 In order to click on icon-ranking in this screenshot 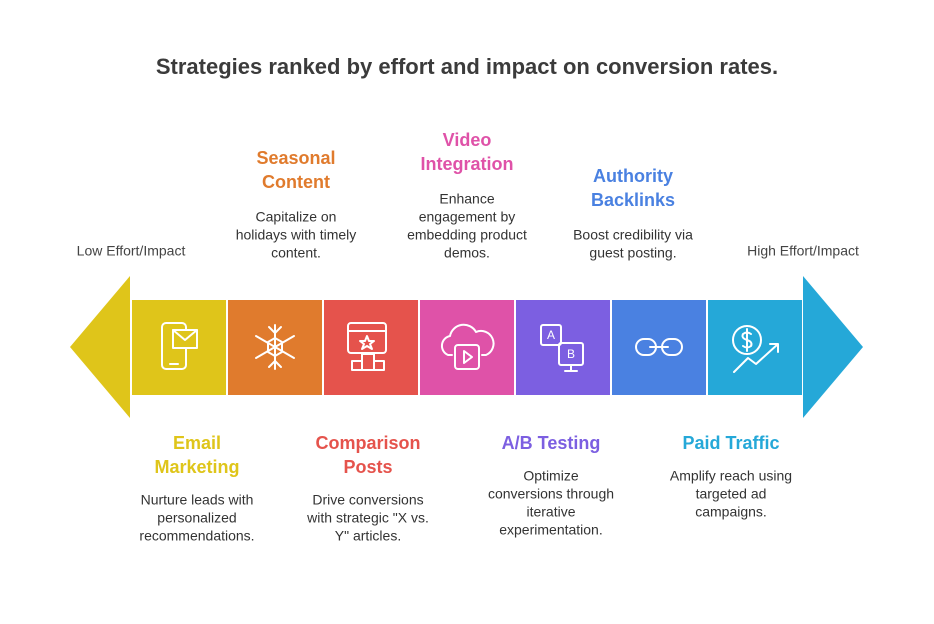, I will do `click(367, 346)`.